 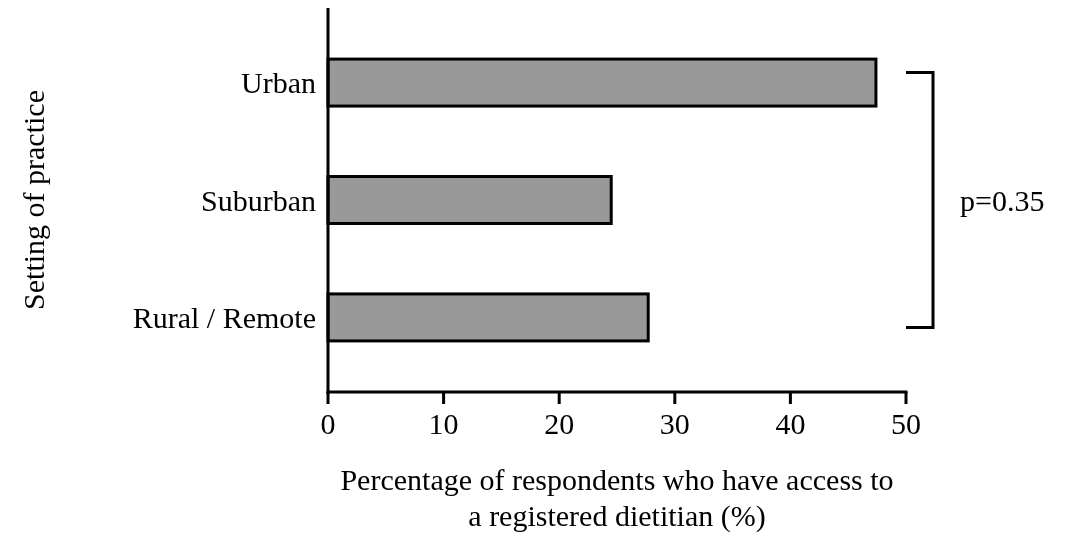 What do you see at coordinates (33, 200) in the screenshot?
I see `y-axis-title: Setting of practice` at bounding box center [33, 200].